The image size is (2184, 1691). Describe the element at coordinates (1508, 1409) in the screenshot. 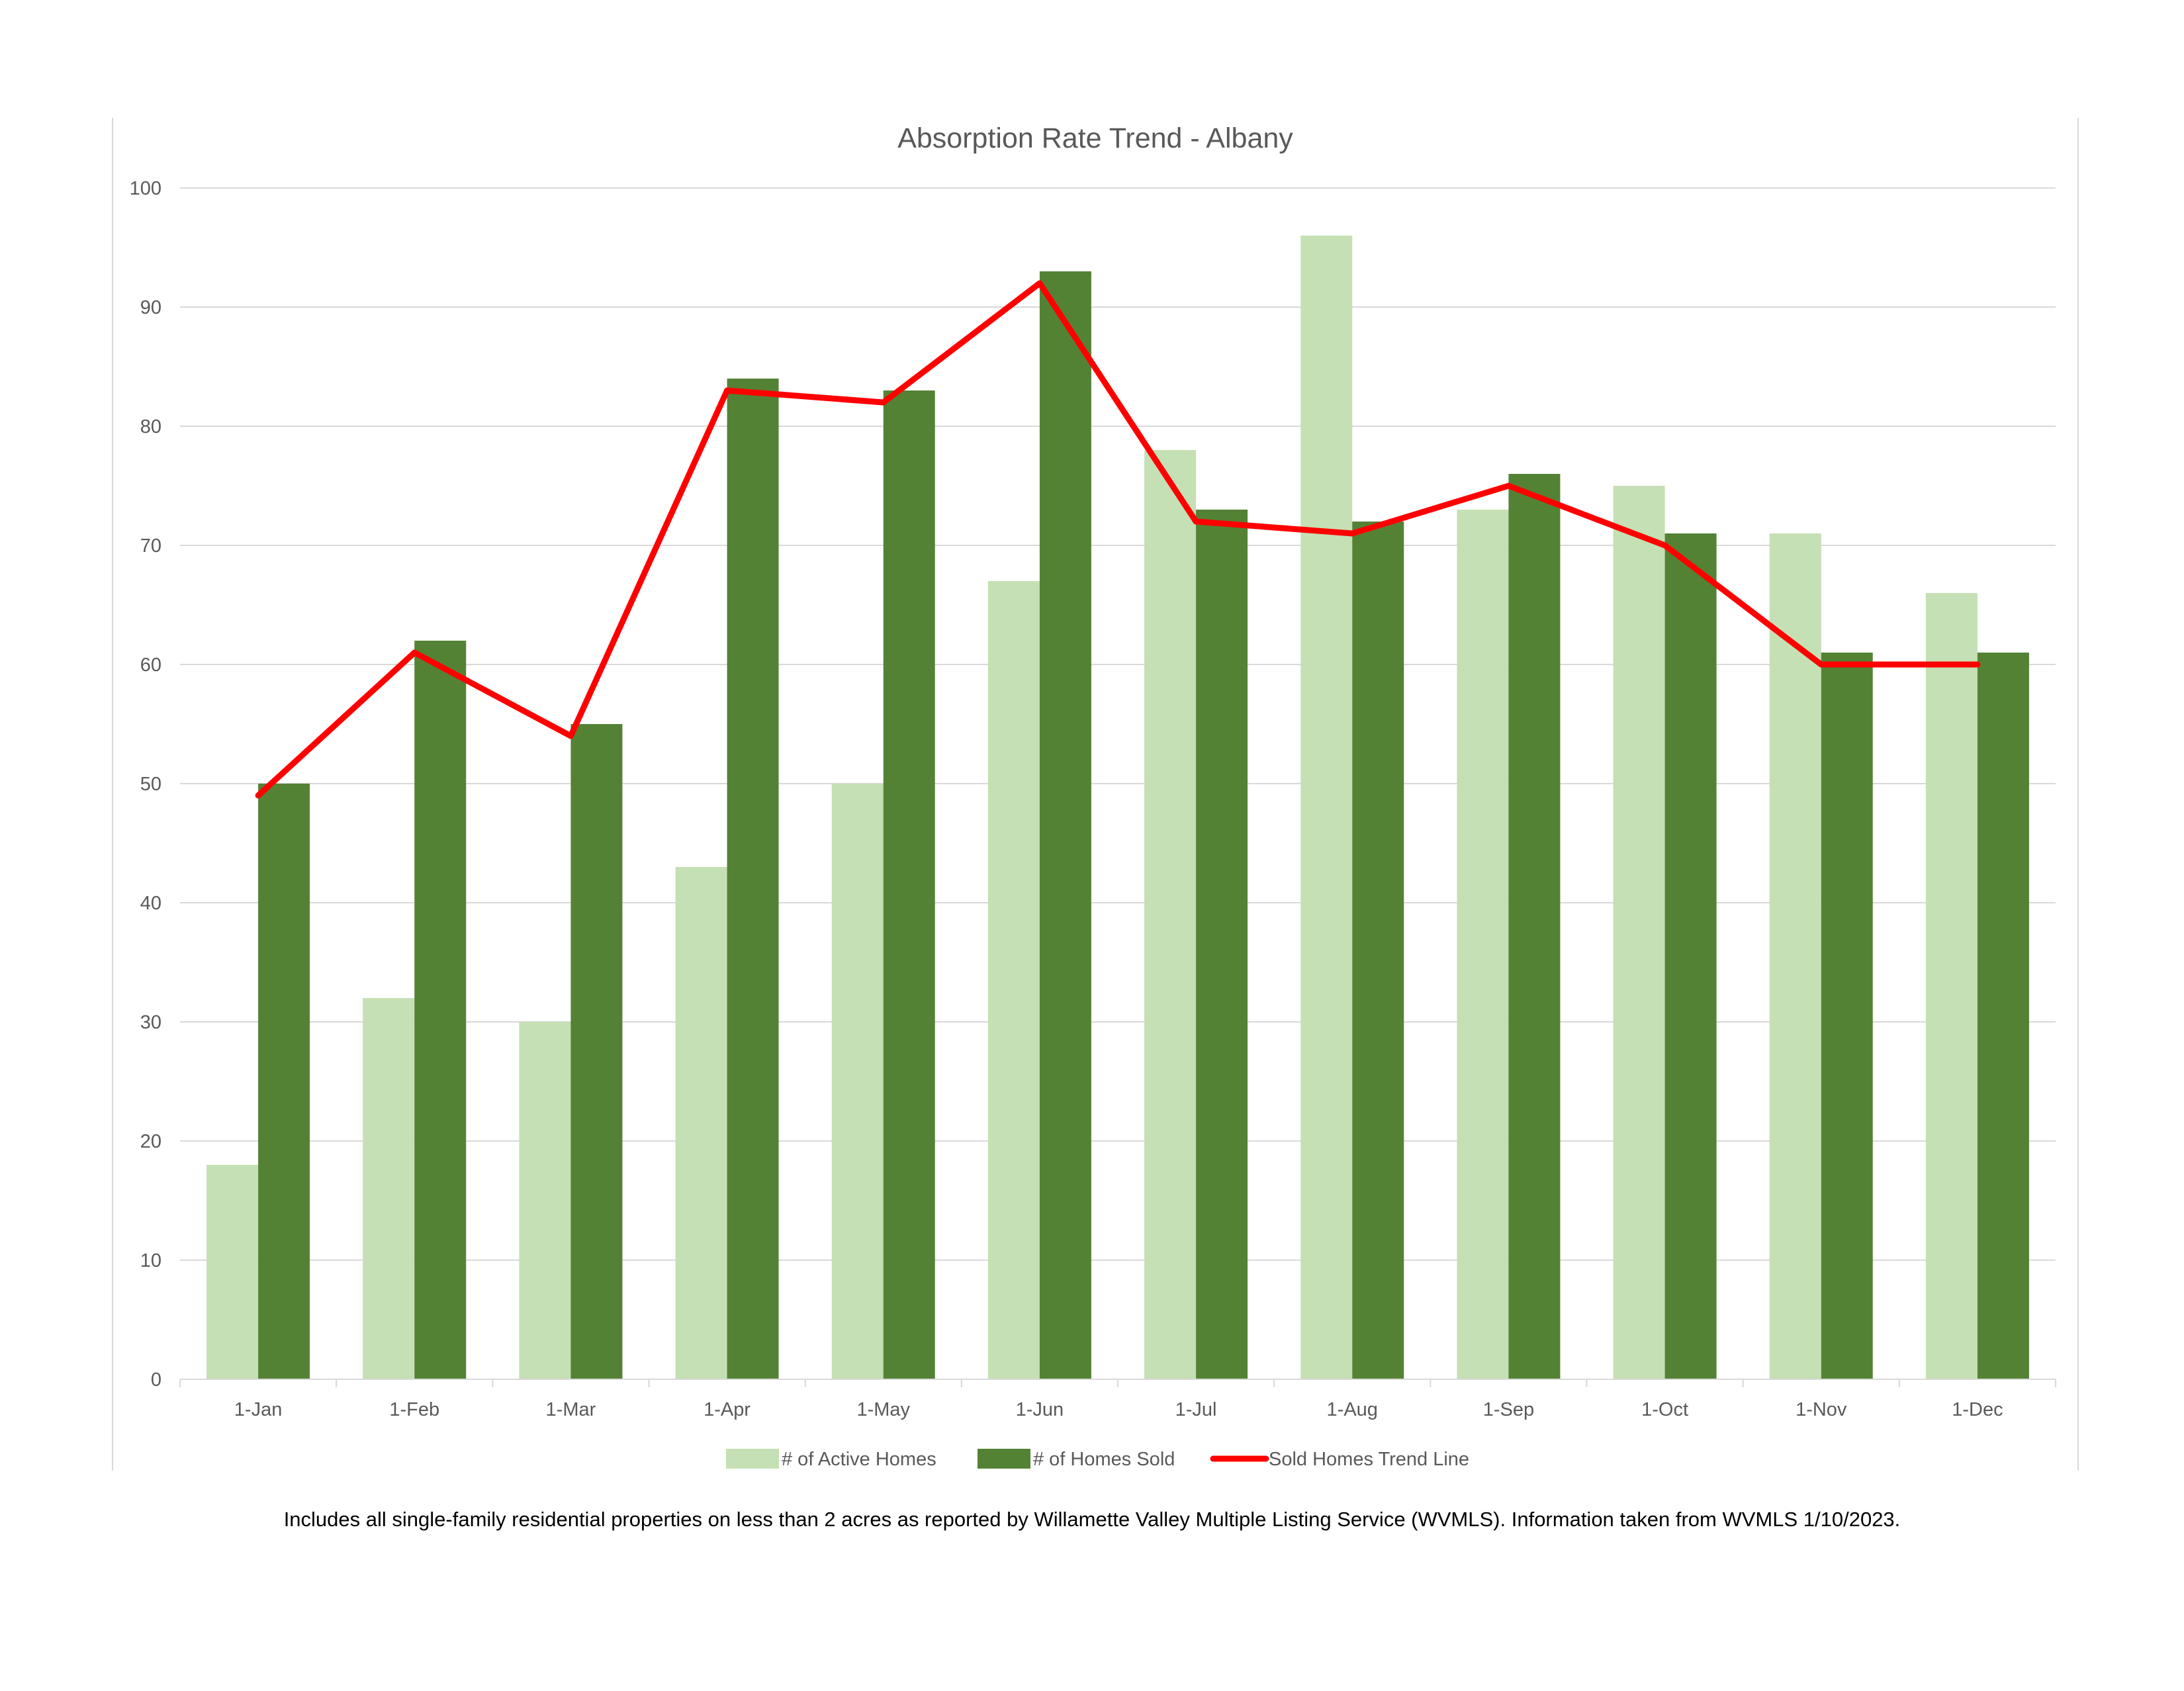

I see `x-tick-label: 1-Sep` at that location.